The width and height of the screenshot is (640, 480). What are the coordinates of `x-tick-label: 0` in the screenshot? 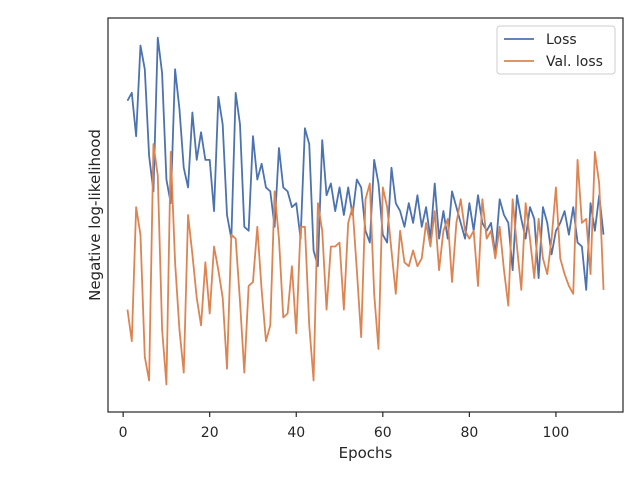 It's located at (123, 433).